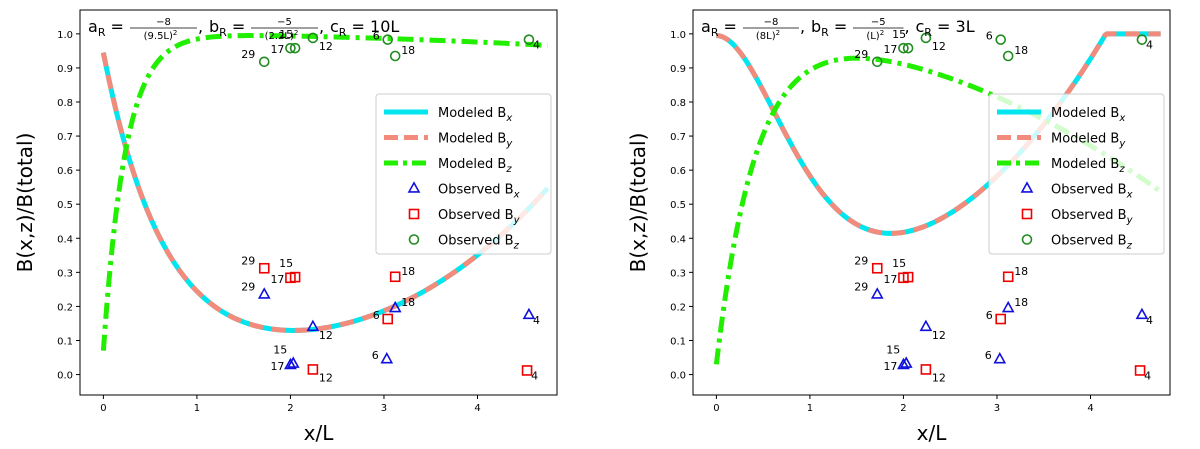 The height and width of the screenshot is (449, 1200). I want to click on param-c: cR = 3L, so click(945, 28).